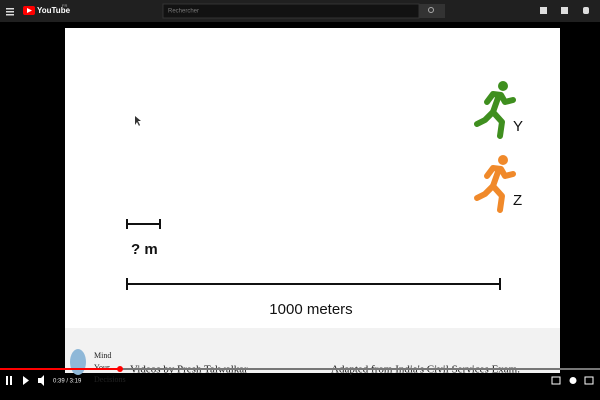 This screenshot has width=600, height=400. What do you see at coordinates (517, 200) in the screenshot?
I see `runner-label: Z` at bounding box center [517, 200].